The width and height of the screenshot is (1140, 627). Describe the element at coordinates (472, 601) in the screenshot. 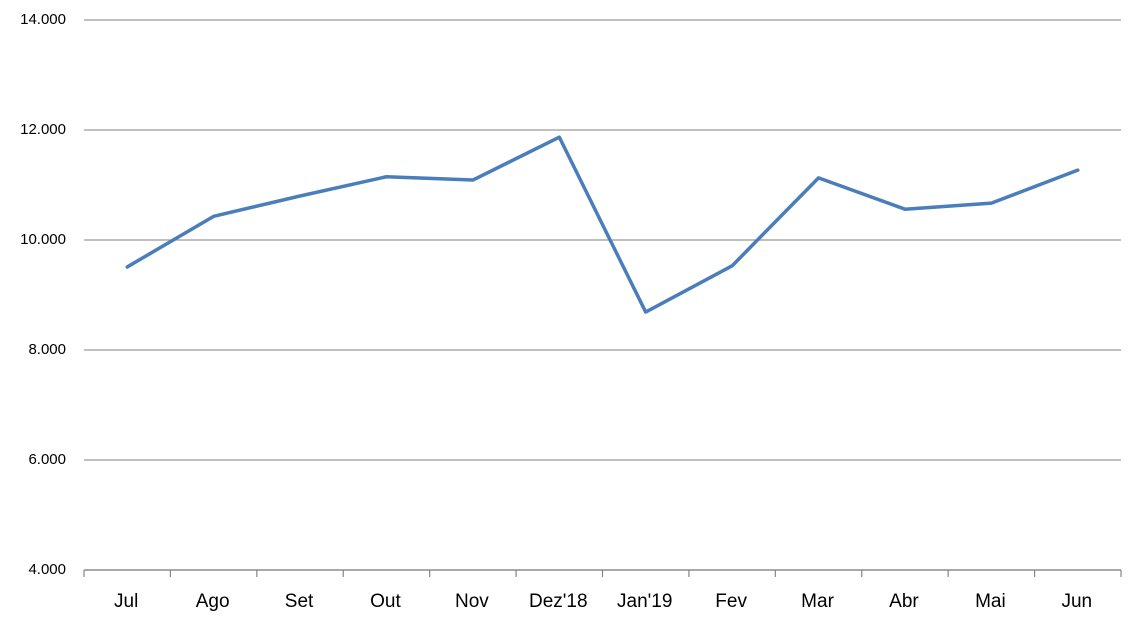

I see `x-tick-label: Nov` at that location.